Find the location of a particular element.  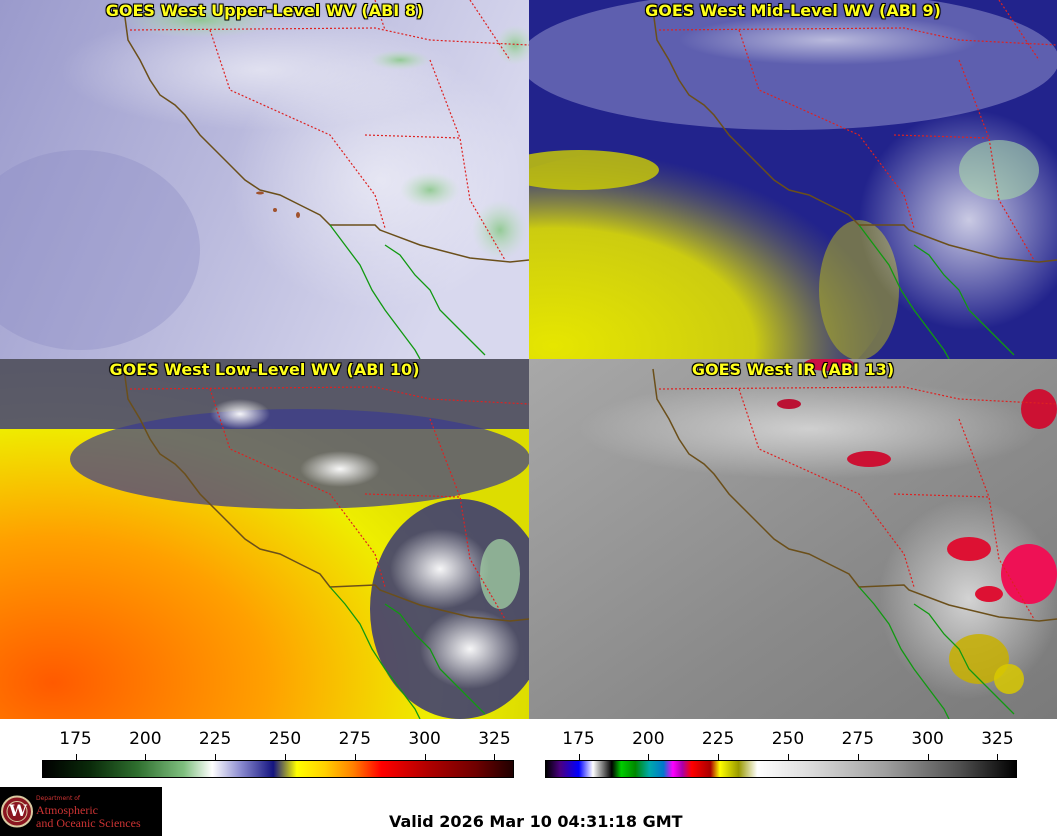

wv-colorbar-ticks: 175 200 225 250 275 300 325 is located at coordinates (278, 743).